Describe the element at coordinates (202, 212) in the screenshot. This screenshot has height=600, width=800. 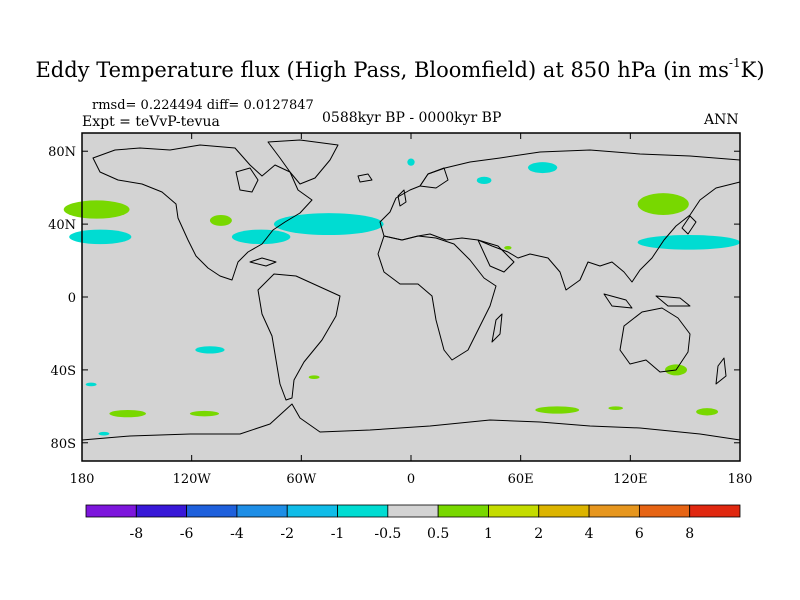
I see `coastline-north-america` at that location.